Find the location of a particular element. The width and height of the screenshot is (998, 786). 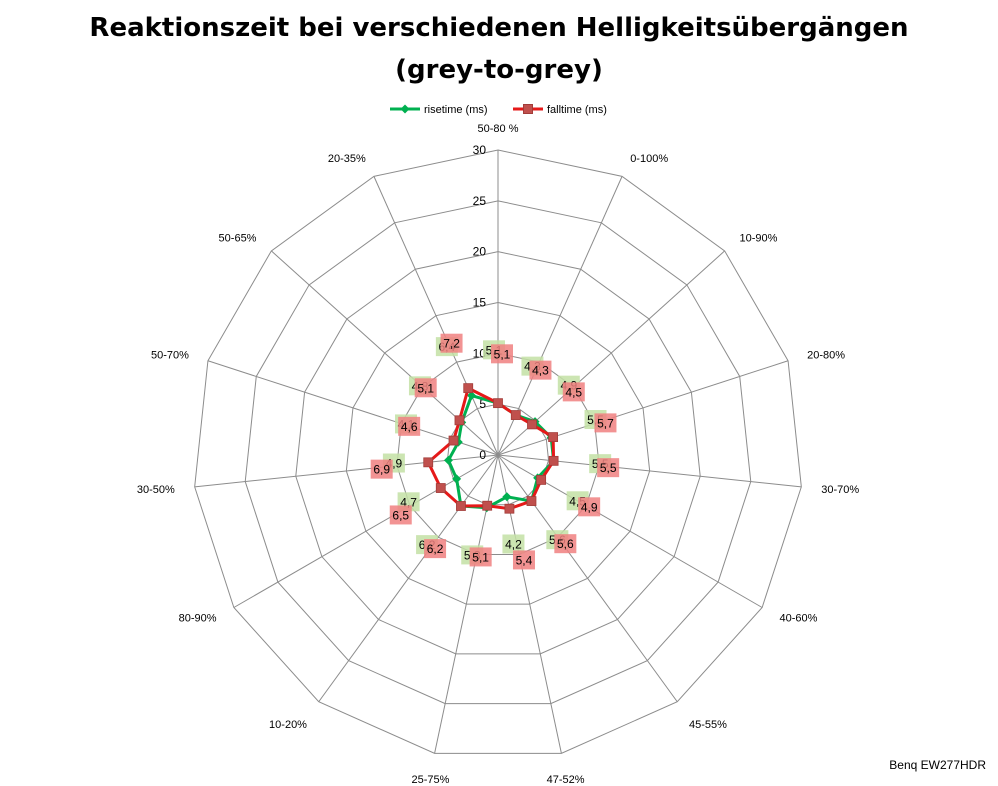

radial-ticks: 0 5 10 15 20 25 30 is located at coordinates (480, 302).